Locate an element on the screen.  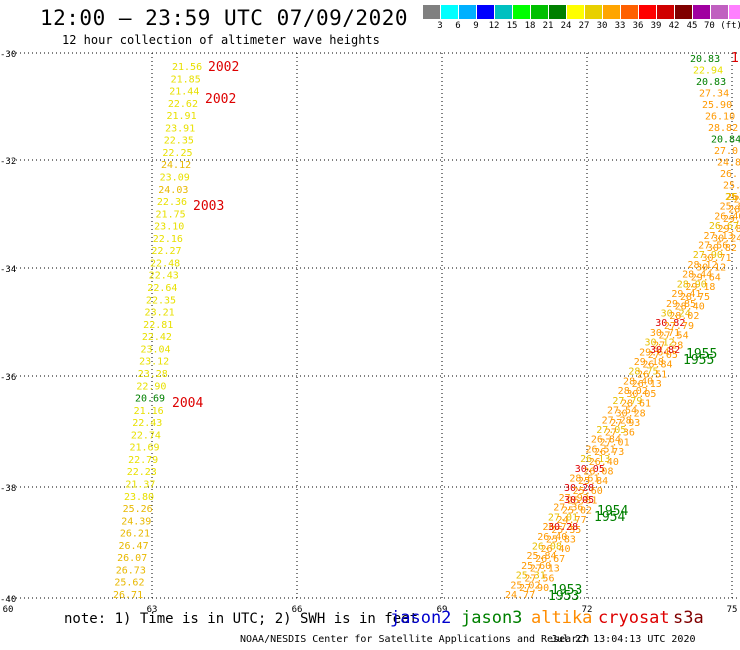
wave-height-value: 30.05 is located at coordinates (579, 500).